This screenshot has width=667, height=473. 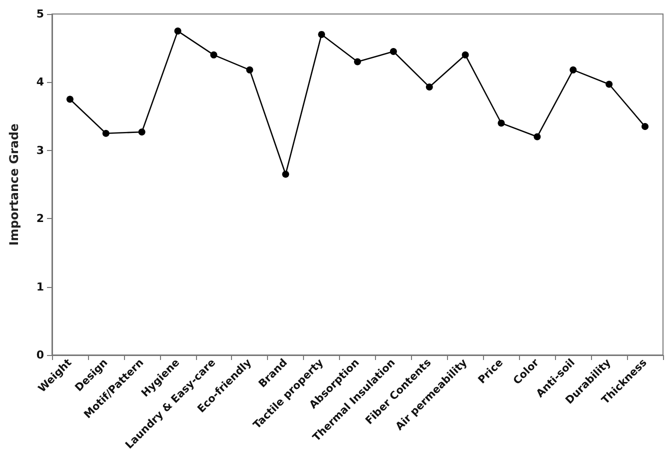 What do you see at coordinates (40, 219) in the screenshot?
I see `y-tick-label: 2` at bounding box center [40, 219].